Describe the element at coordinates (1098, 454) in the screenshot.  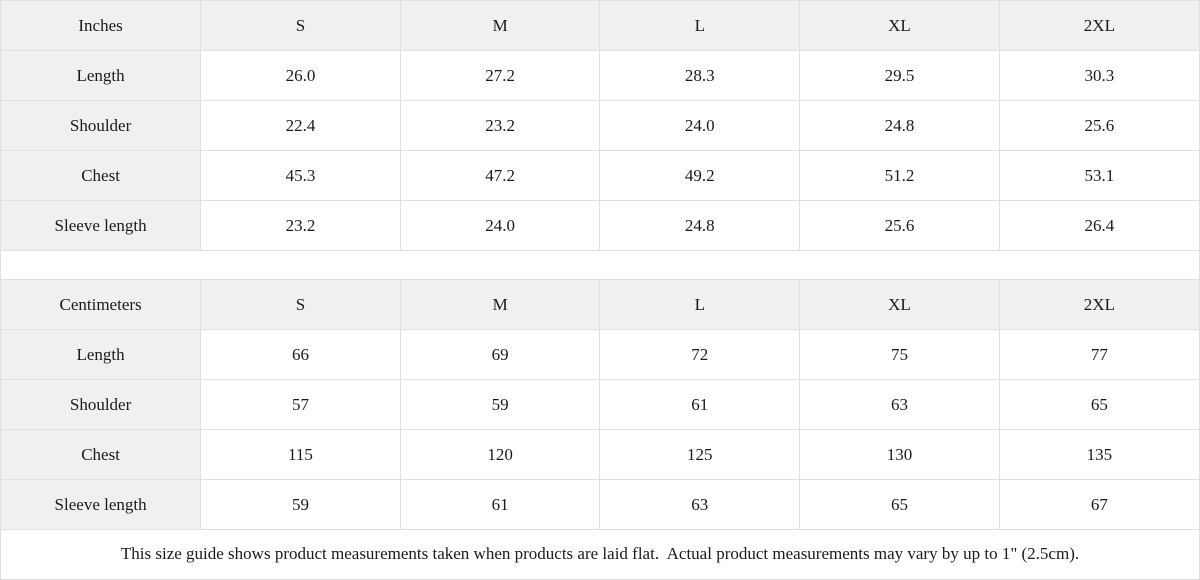
I see `size-value-cell: 135` at that location.